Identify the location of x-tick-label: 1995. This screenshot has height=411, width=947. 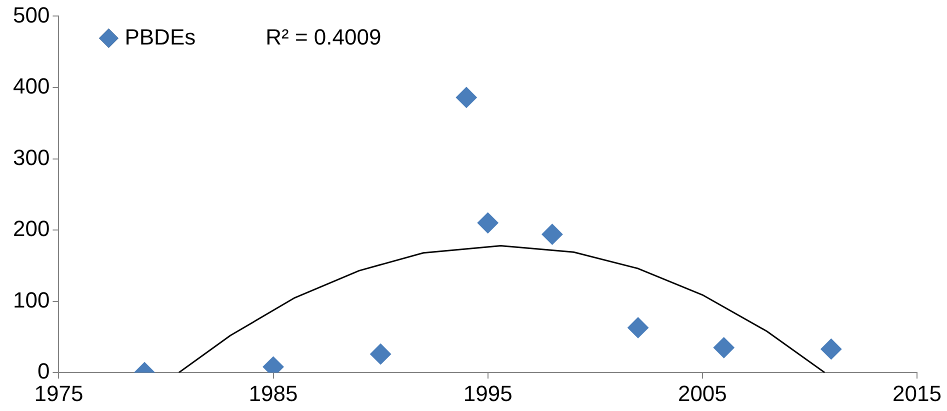
(487, 393).